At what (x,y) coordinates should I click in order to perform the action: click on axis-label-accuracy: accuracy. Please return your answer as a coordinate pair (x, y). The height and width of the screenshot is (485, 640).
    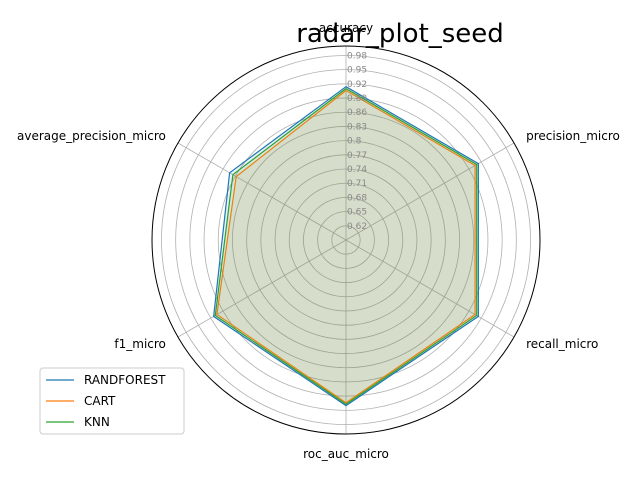
    Looking at the image, I should click on (346, 28).